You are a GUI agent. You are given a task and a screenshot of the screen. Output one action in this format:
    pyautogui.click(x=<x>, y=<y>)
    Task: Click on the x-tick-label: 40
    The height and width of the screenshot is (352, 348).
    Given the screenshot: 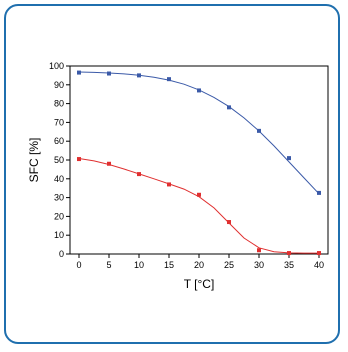 What is the action you would take?
    pyautogui.click(x=319, y=265)
    